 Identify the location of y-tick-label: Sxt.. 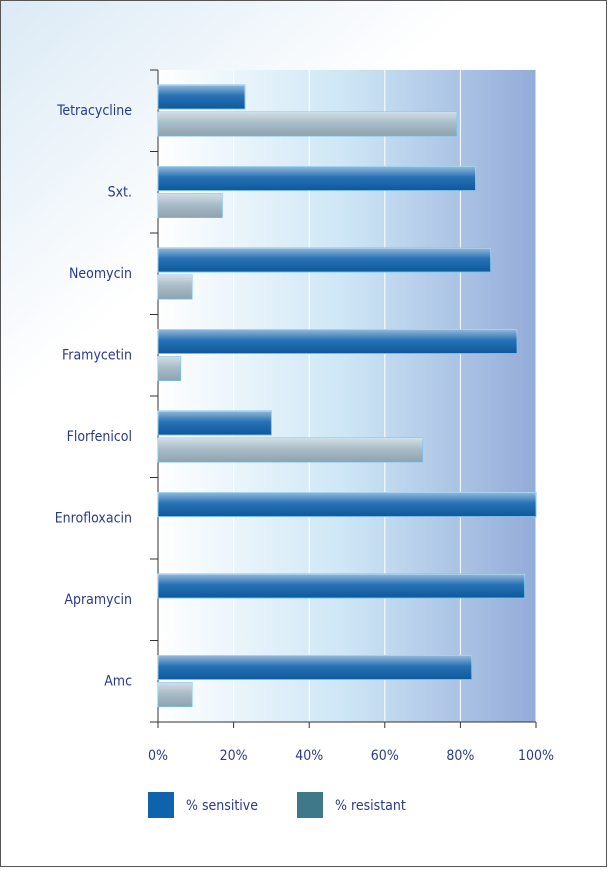
(120, 192).